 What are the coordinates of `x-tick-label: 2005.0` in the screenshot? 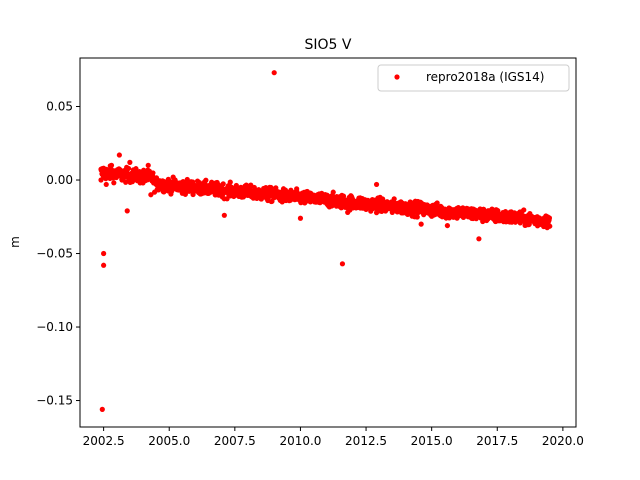 It's located at (169, 441).